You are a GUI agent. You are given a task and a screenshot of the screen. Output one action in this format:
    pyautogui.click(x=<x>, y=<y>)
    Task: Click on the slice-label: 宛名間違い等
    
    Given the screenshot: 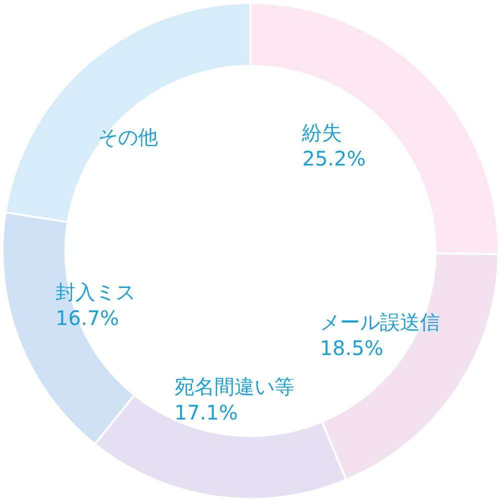 What is the action you would take?
    pyautogui.click(x=234, y=386)
    